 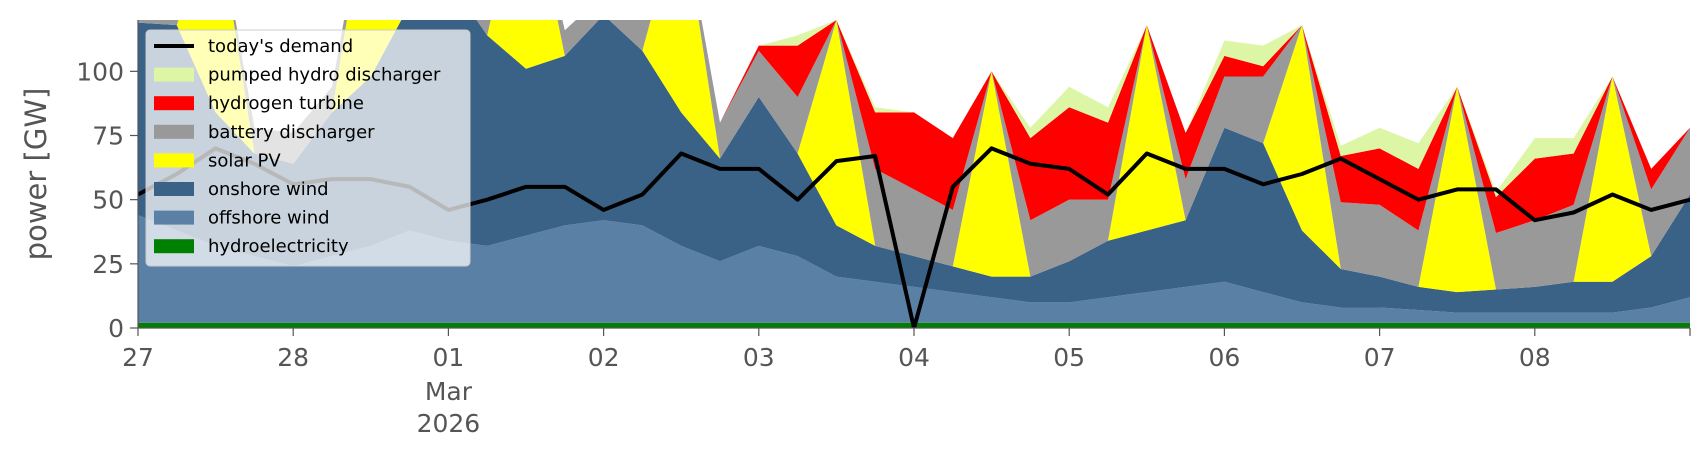 What do you see at coordinates (1224, 357) in the screenshot?
I see `x-tick-label: 06` at bounding box center [1224, 357].